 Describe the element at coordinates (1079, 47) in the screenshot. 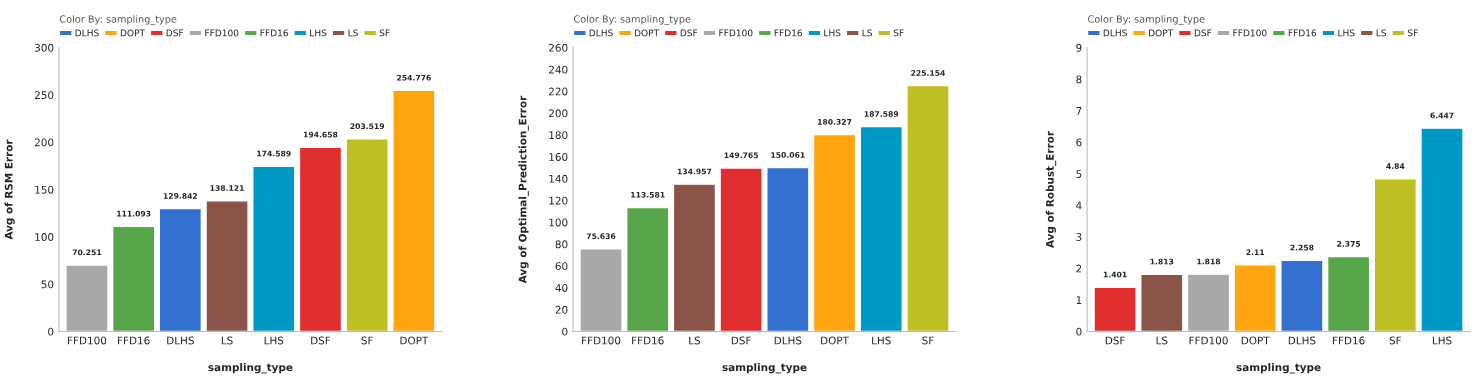

I see `y-tick-label: 9` at that location.